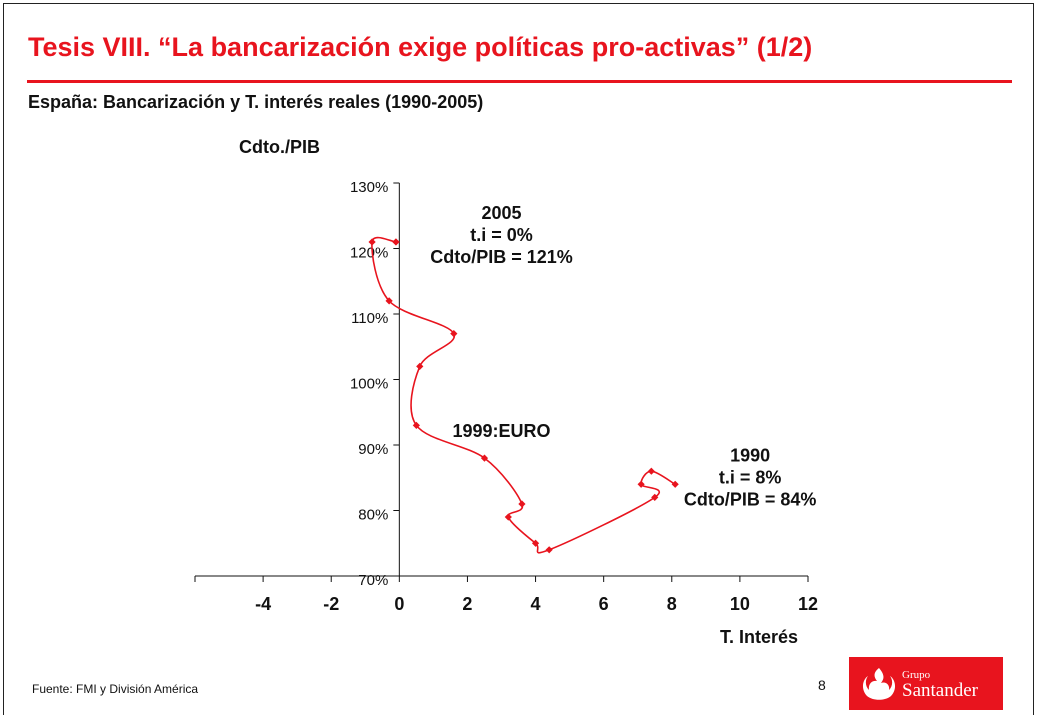 This screenshot has width=1040, height=720. I want to click on y-tick-label: 120%, so click(369, 253).